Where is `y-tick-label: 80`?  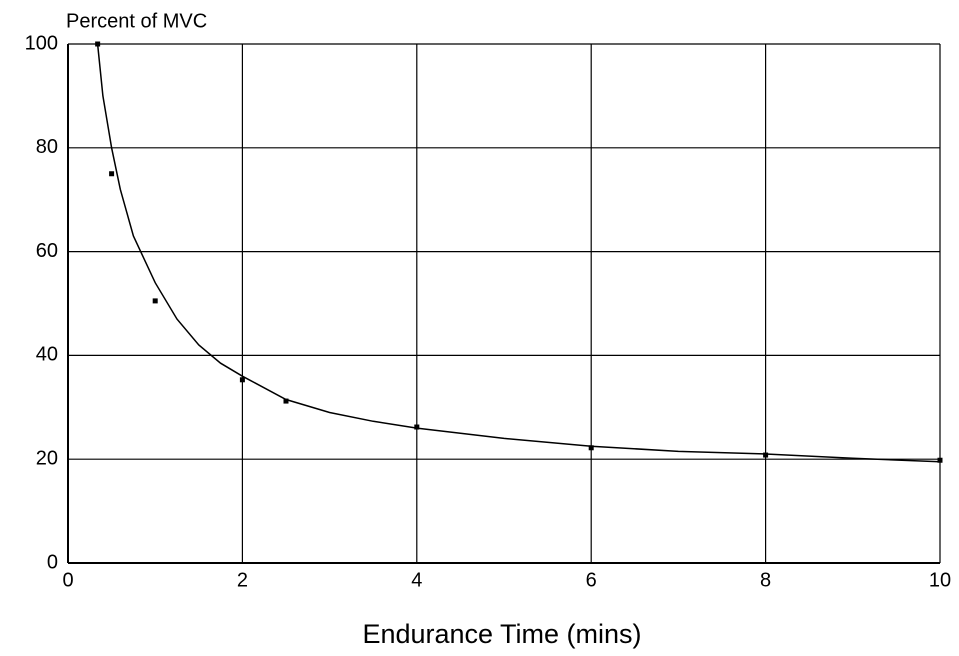 y-tick-label: 80 is located at coordinates (47, 147).